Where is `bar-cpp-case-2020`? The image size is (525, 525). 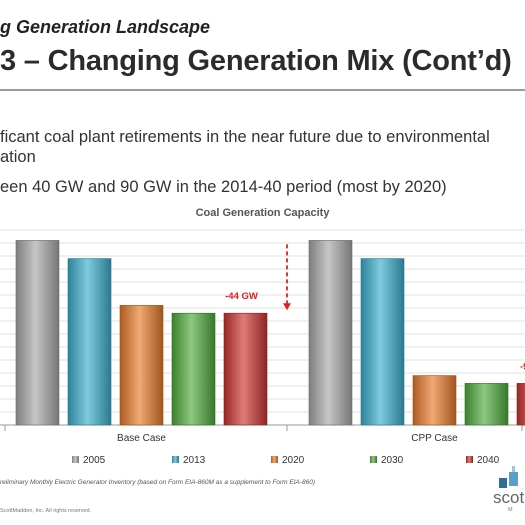 bar-cpp-case-2020 is located at coordinates (434, 400).